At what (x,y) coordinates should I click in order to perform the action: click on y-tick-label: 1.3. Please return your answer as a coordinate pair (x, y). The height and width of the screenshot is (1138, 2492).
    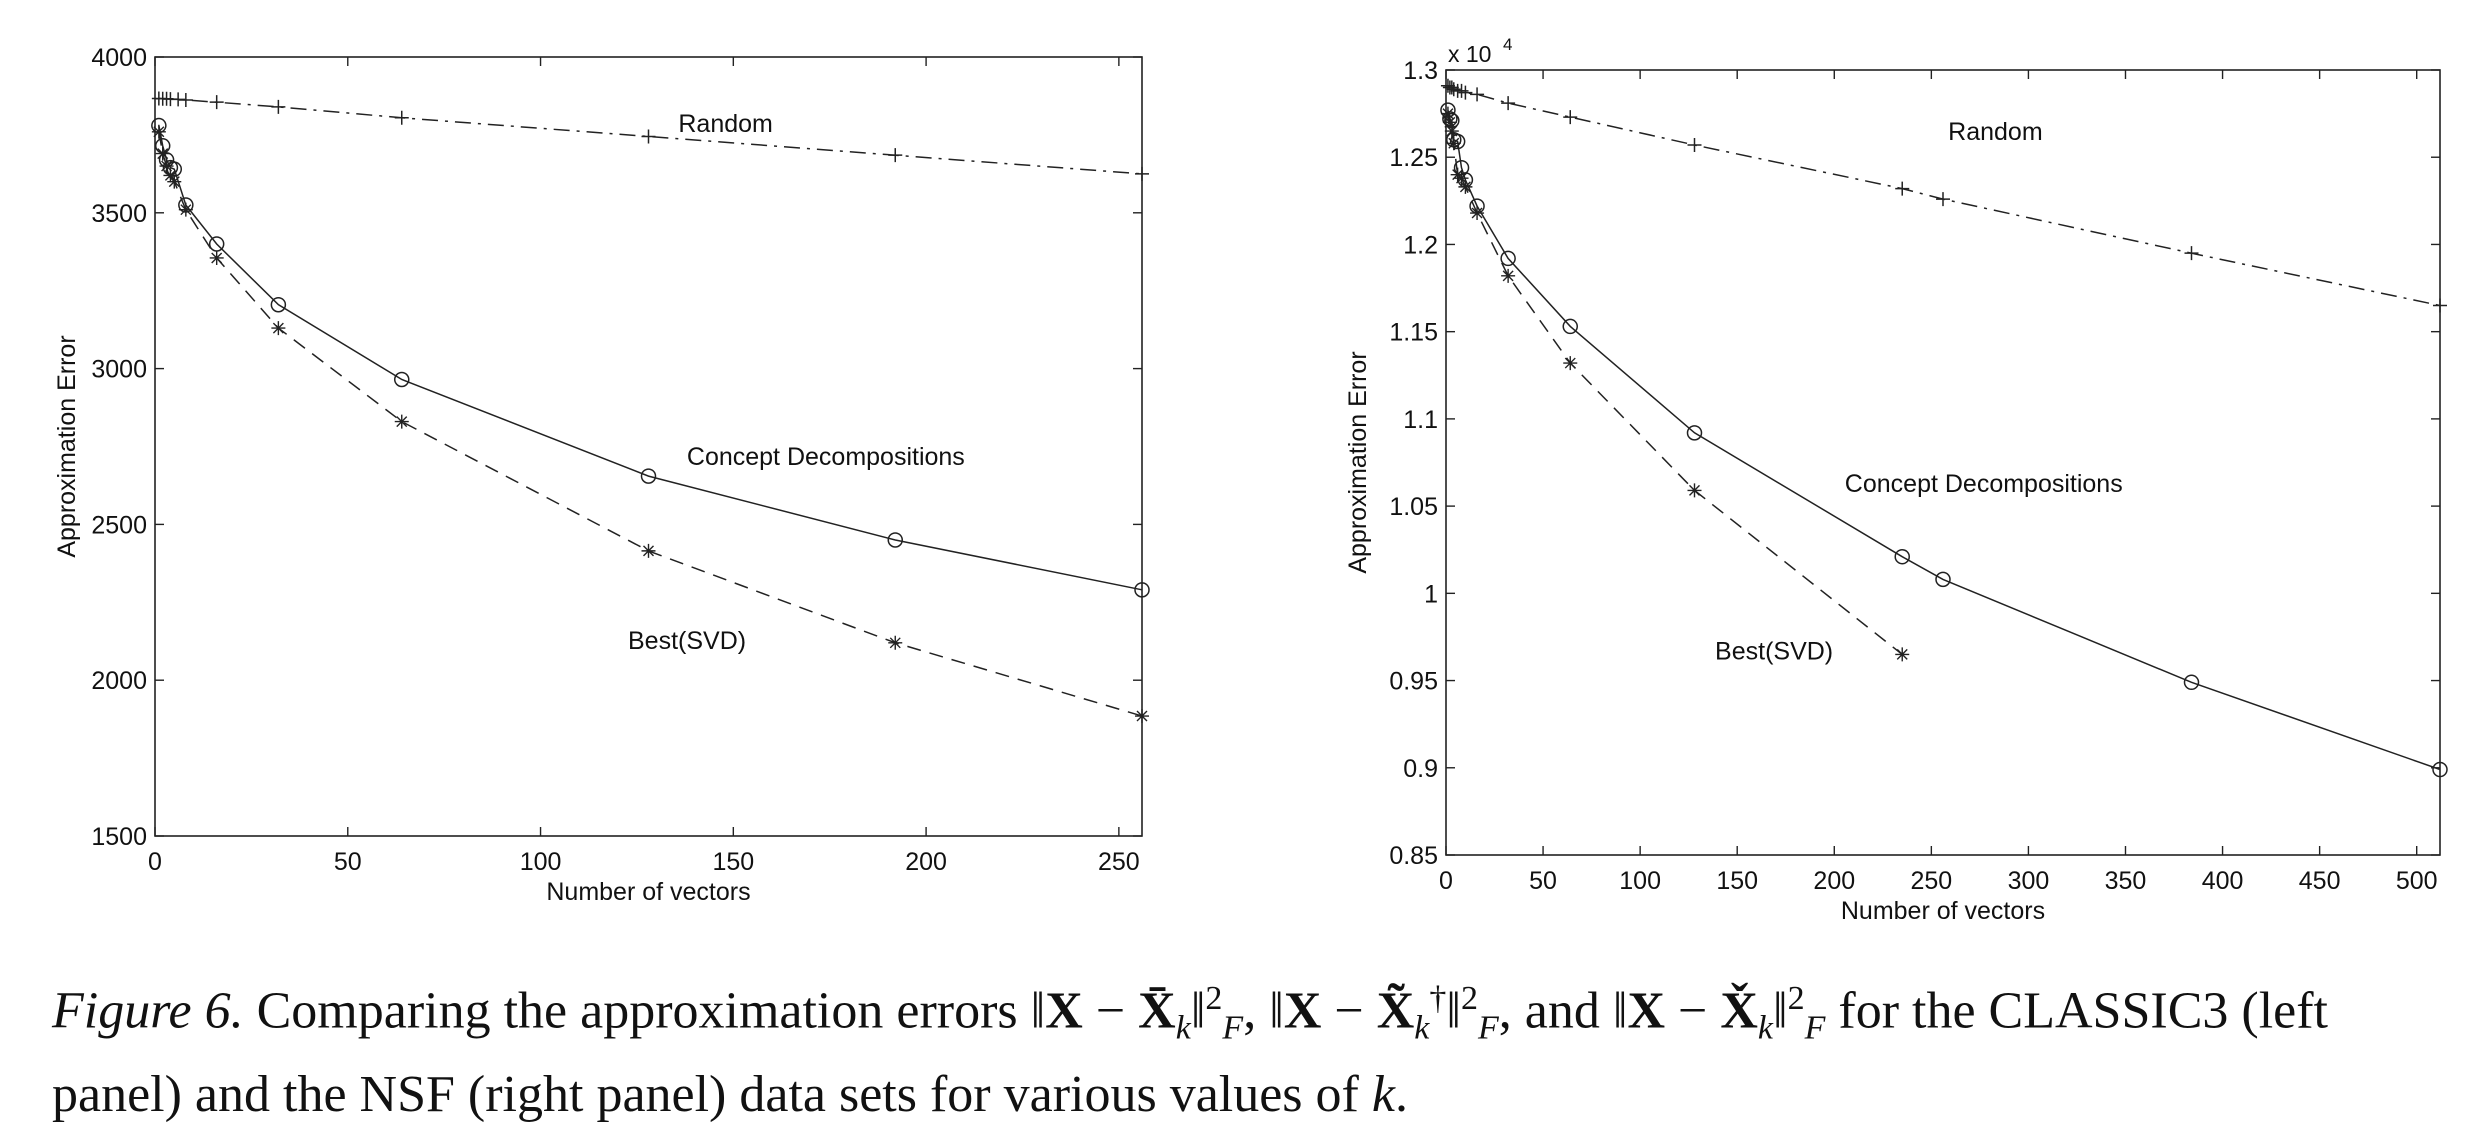
    Looking at the image, I should click on (1420, 71).